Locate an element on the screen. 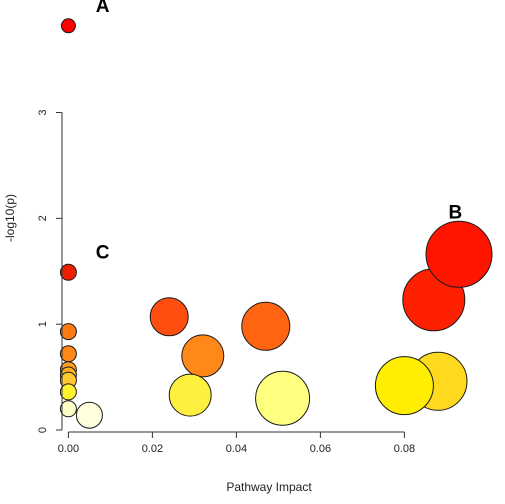 This screenshot has height=504, width=505. x-tick-label-0: 0.00 is located at coordinates (68, 449).